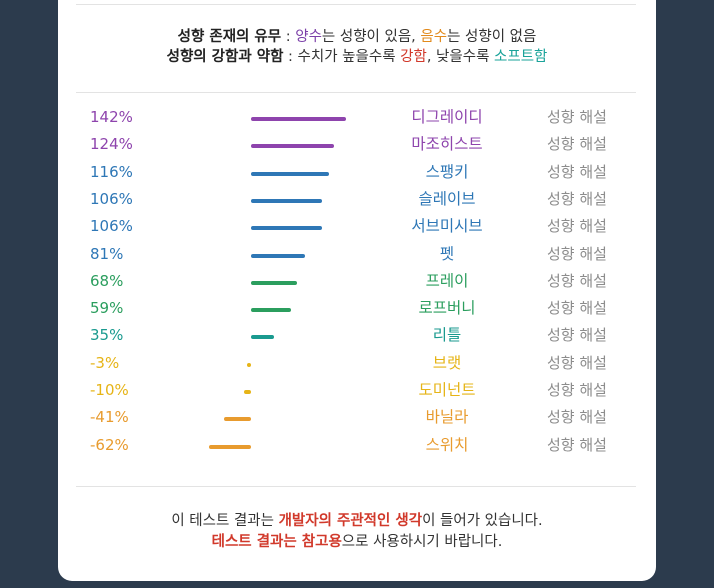  Describe the element at coordinates (460, 57) in the screenshot. I see `legend-strength-mid: , 낮을수록` at that location.